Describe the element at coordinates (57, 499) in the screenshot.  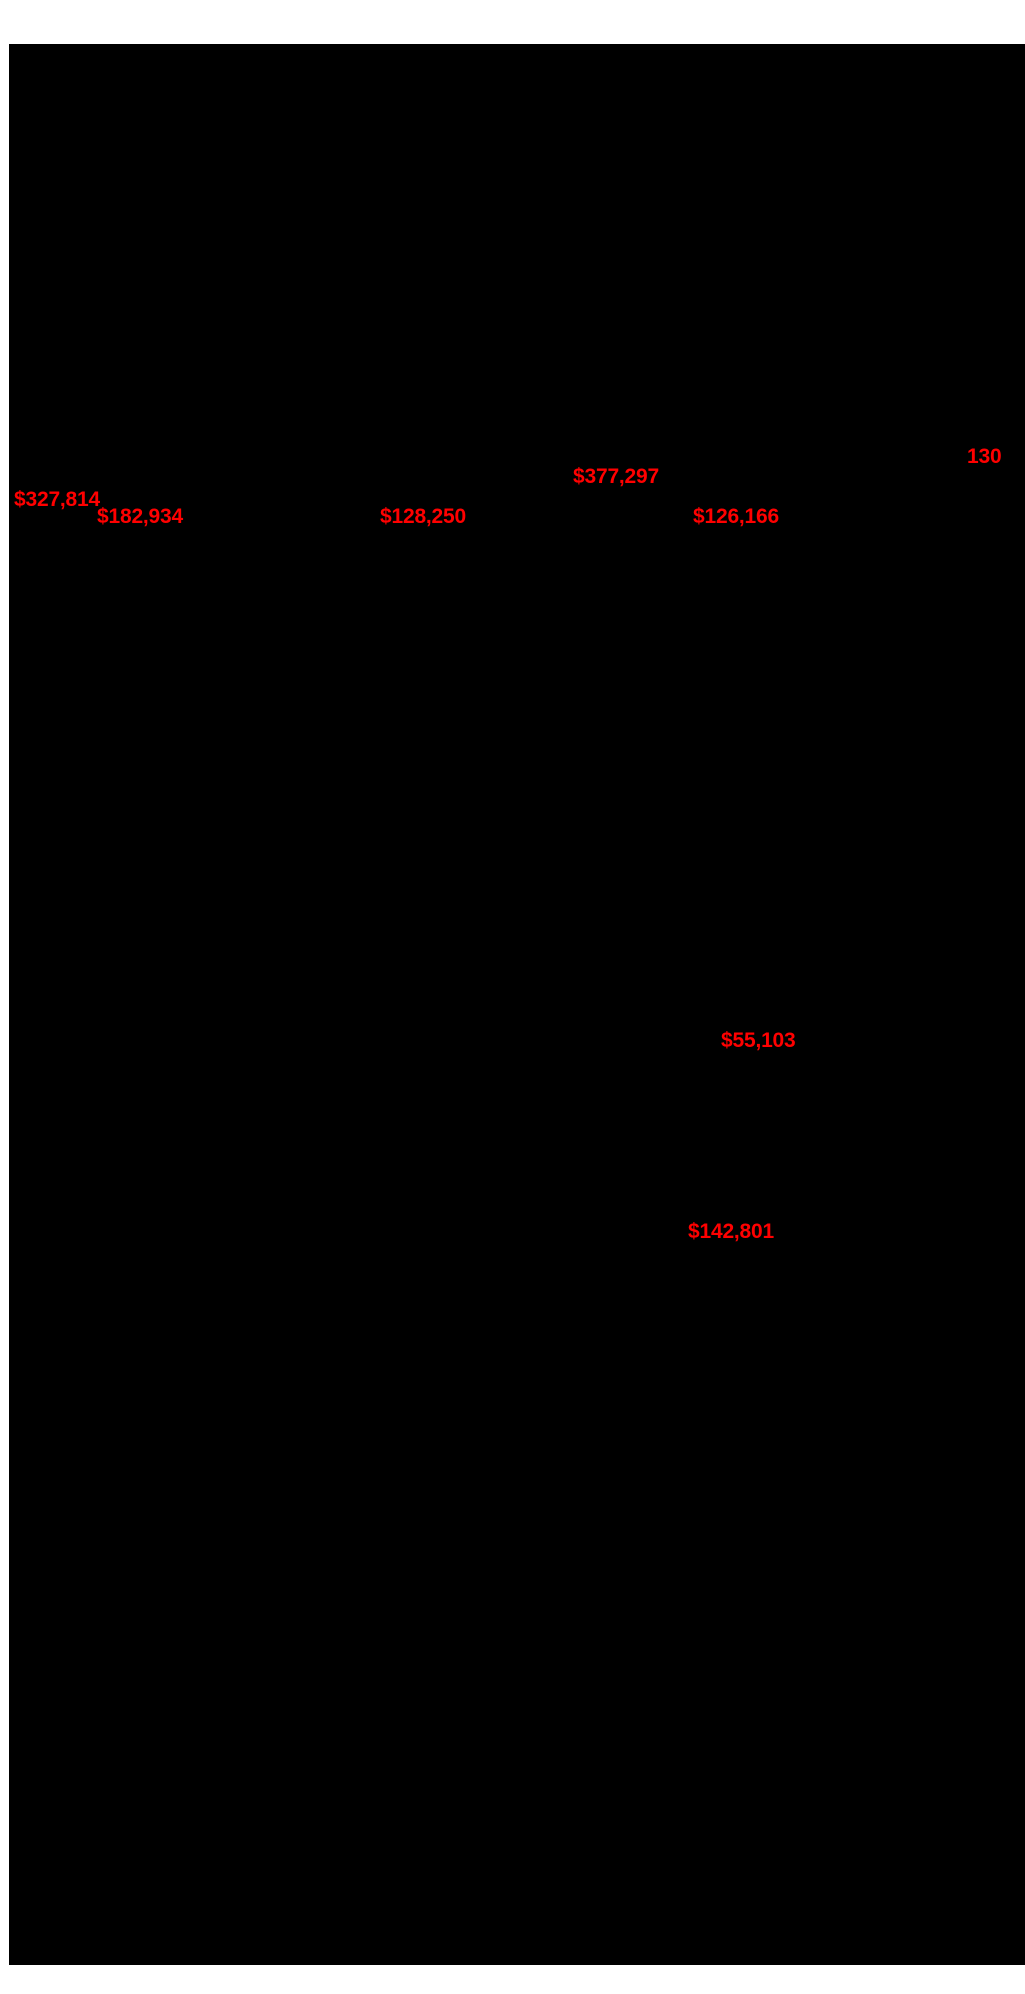
I see `data-label-327814: $327,814` at that location.